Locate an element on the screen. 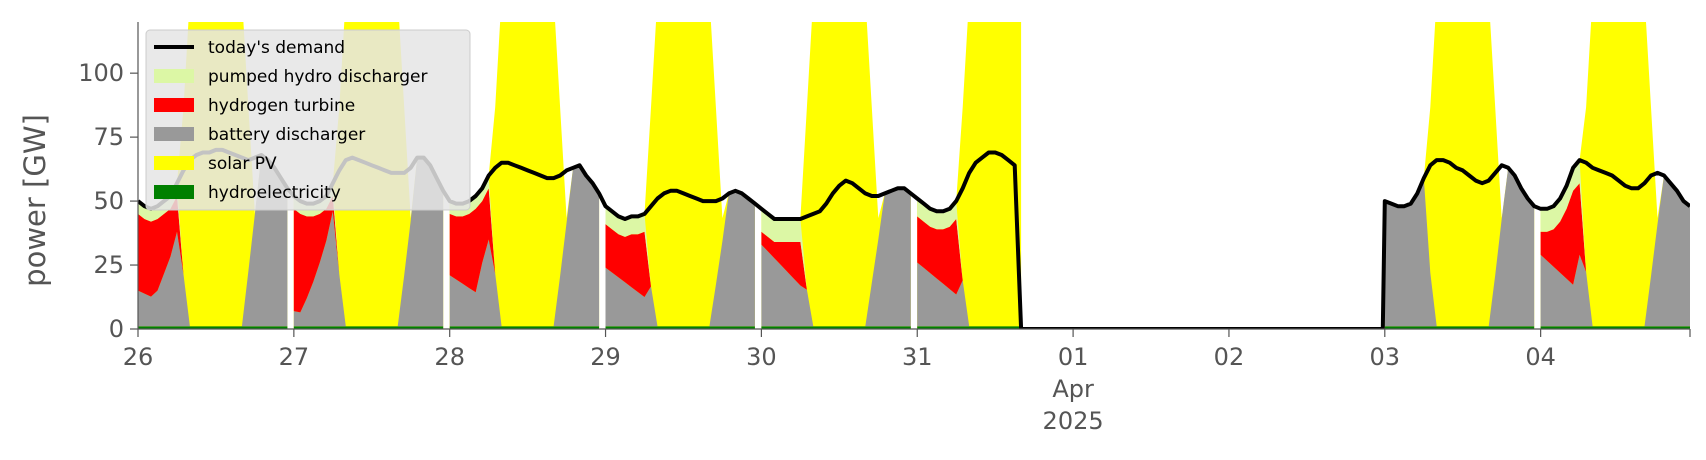  legend-label: today's demand is located at coordinates (276, 48).